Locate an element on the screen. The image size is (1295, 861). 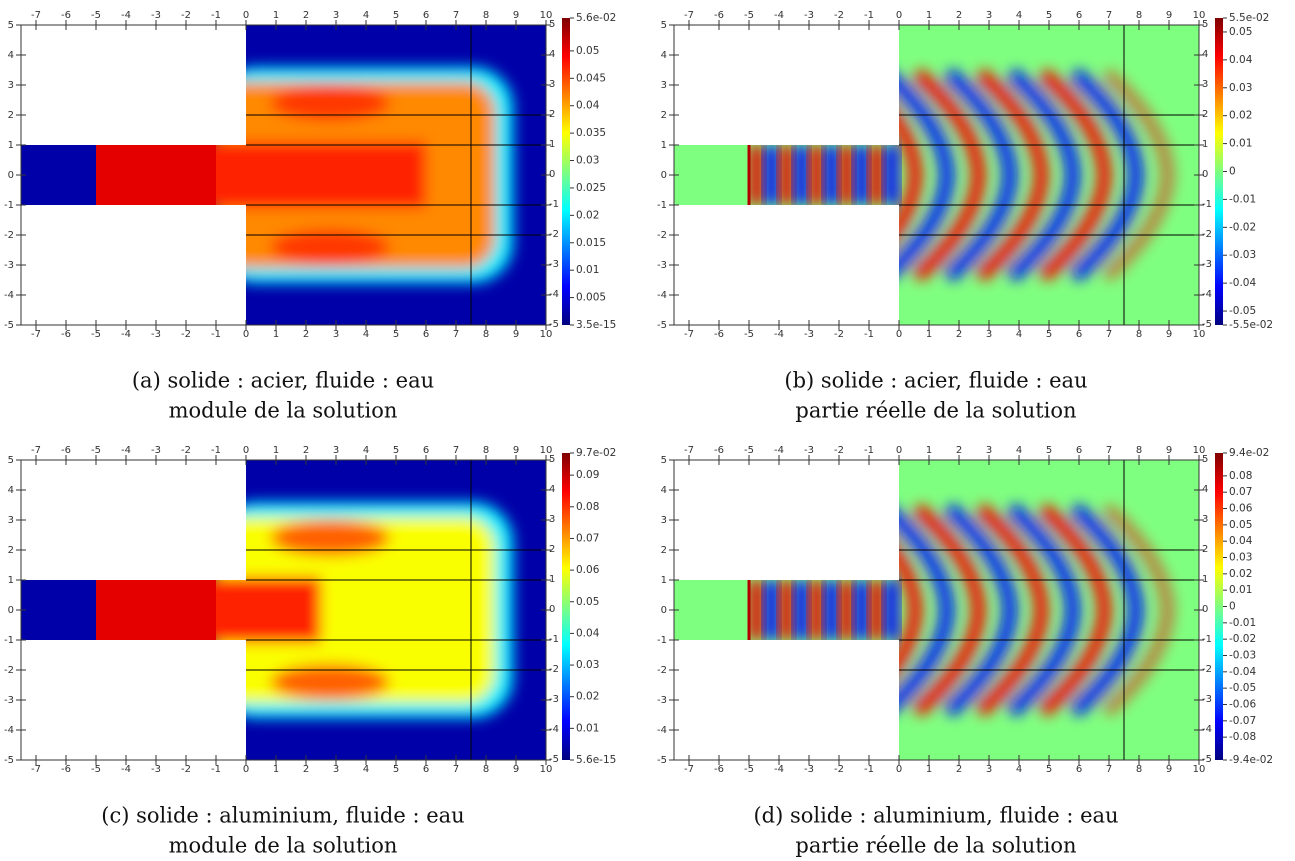
colorbar-label: 9.7e-02 is located at coordinates (596, 453).